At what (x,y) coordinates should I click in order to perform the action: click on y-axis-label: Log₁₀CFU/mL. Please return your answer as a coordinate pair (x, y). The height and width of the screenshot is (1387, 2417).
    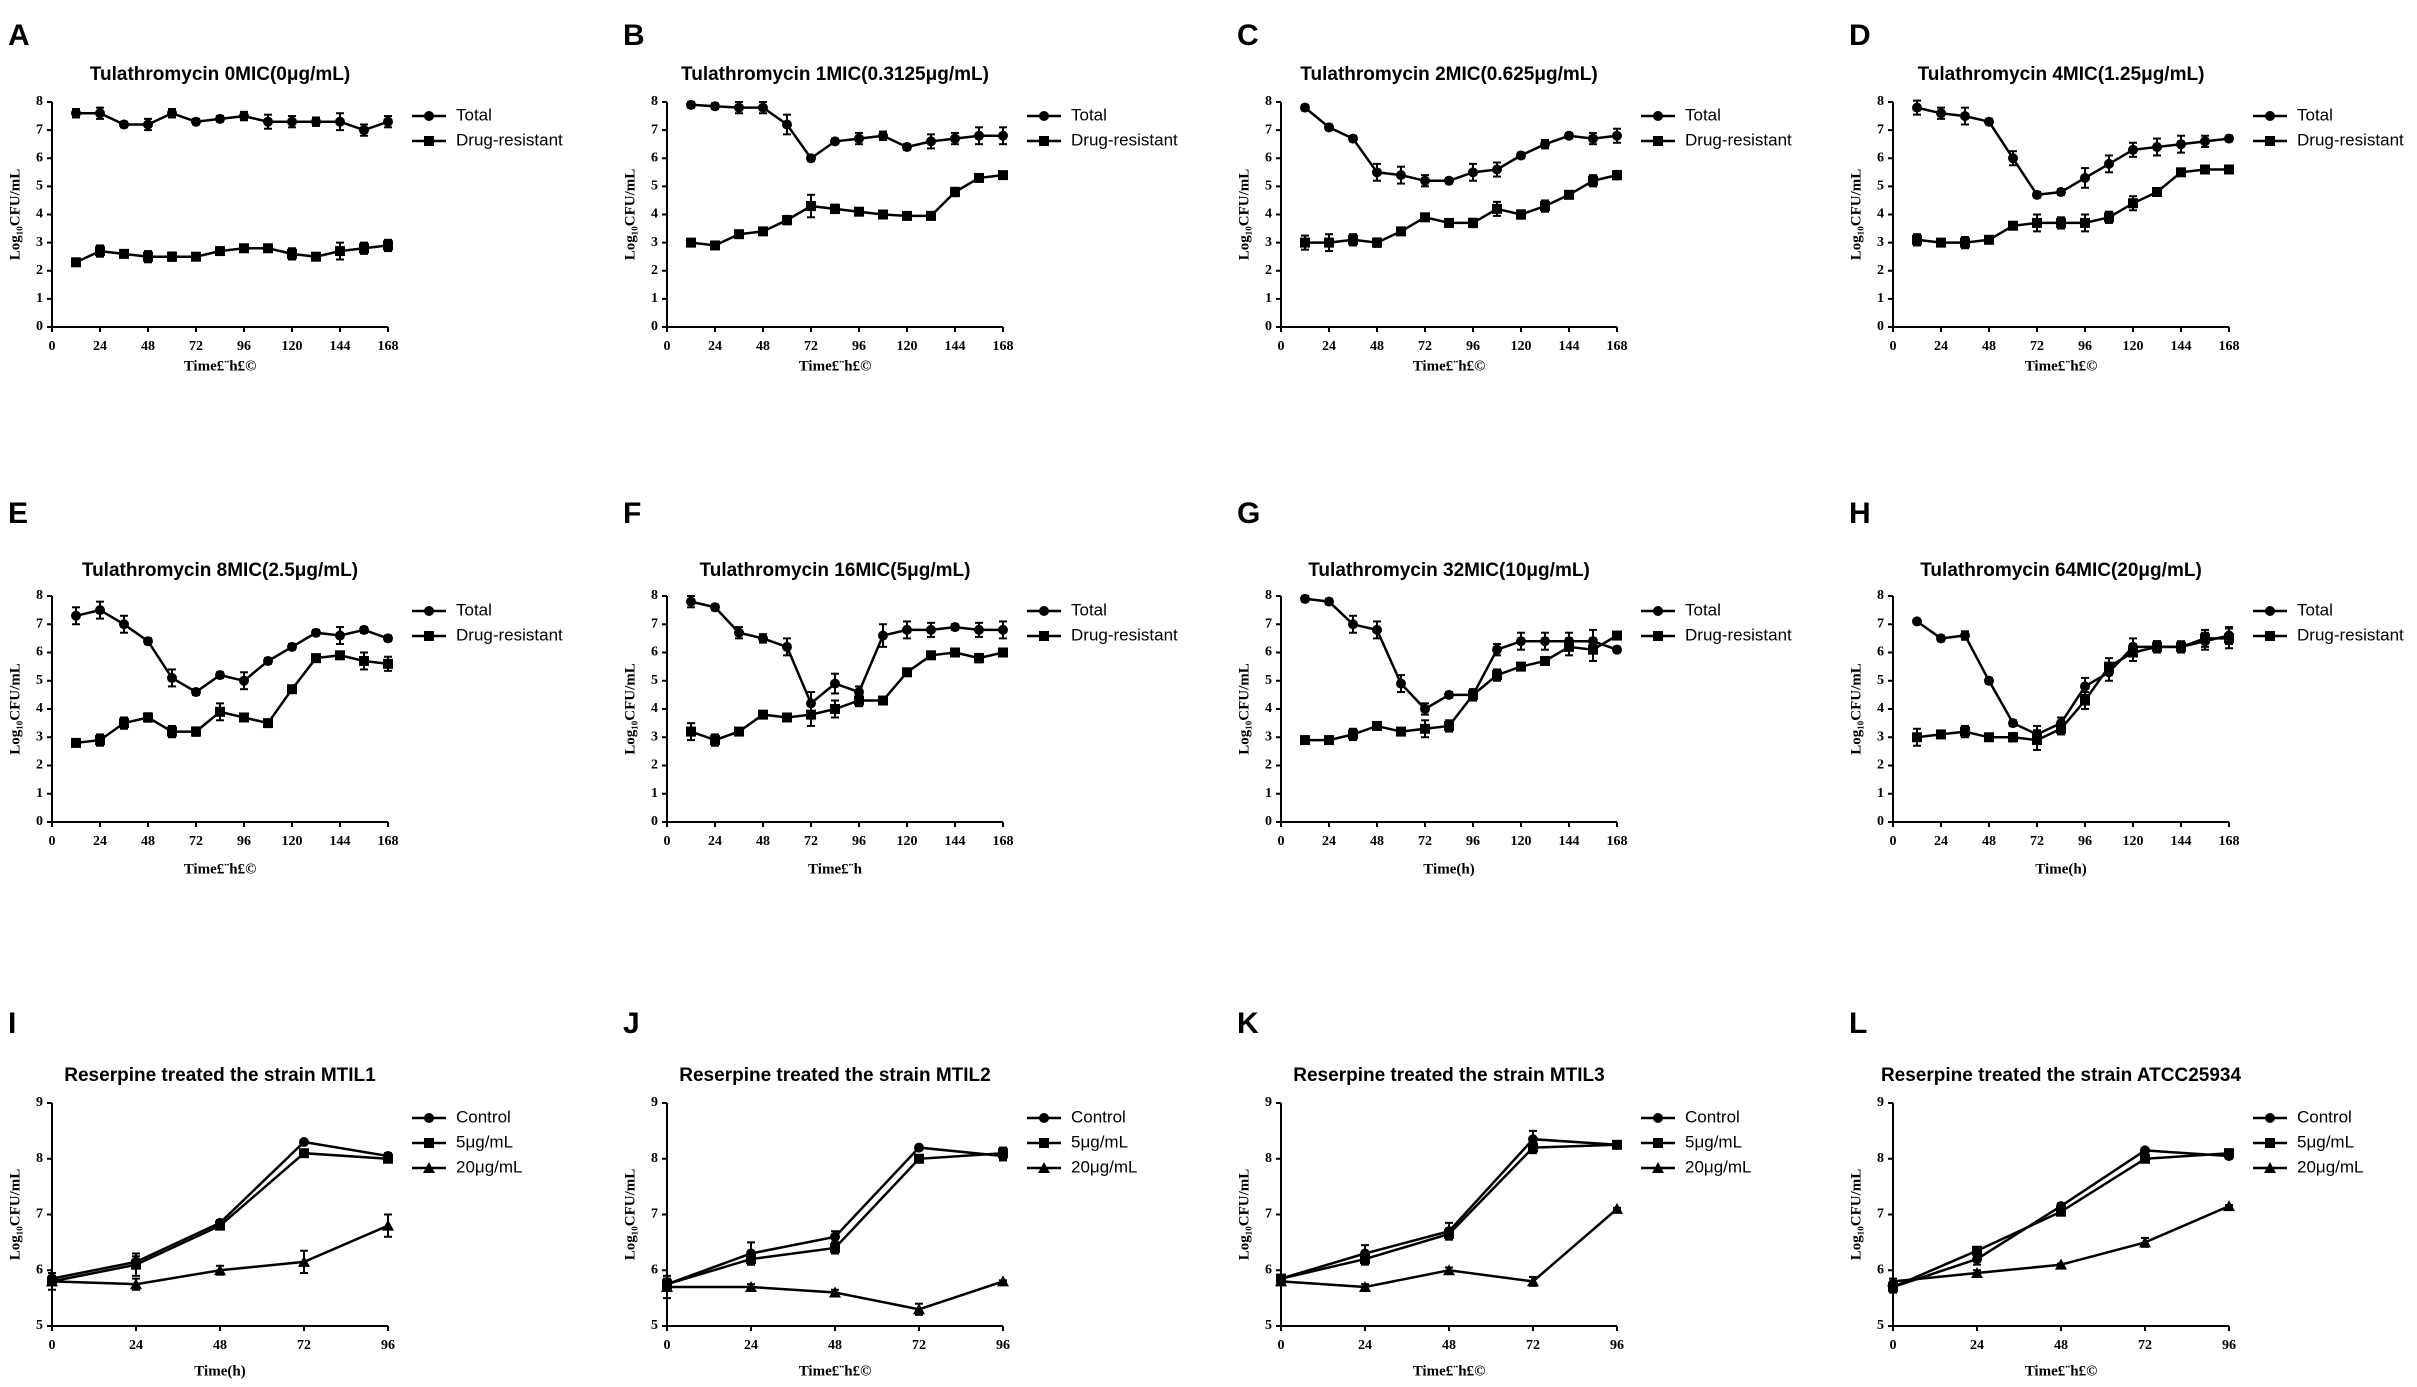
    Looking at the image, I should click on (1856, 709).